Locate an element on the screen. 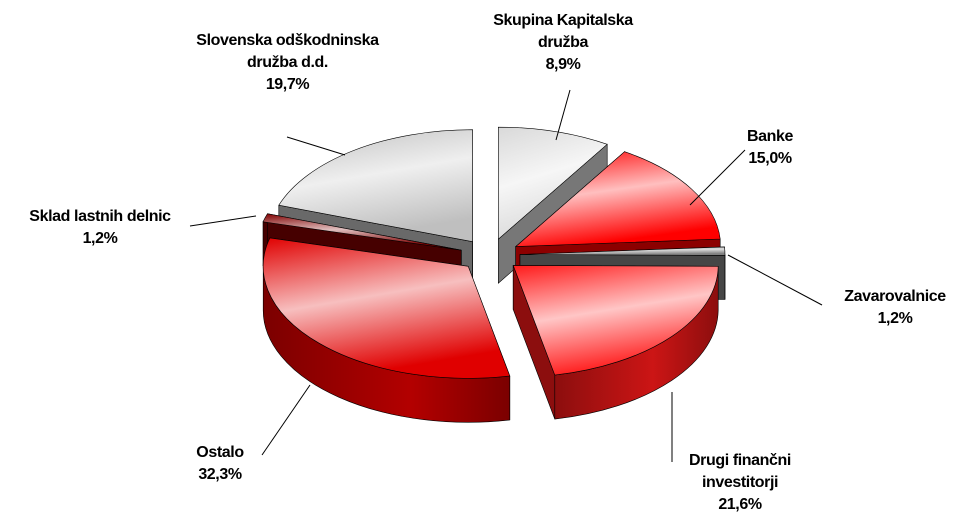  value-label: 21,6% is located at coordinates (740, 504).